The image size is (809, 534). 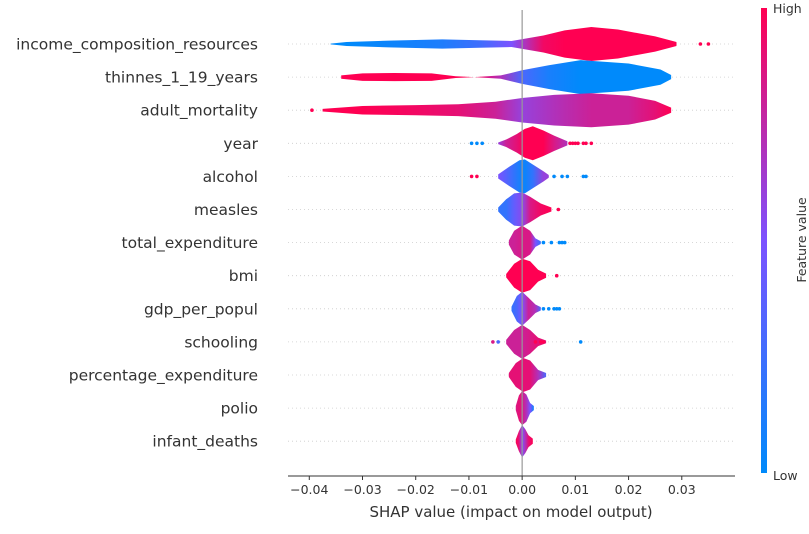 What do you see at coordinates (181, 78) in the screenshot?
I see `feature-label: thinnes_1_19_years` at bounding box center [181, 78].